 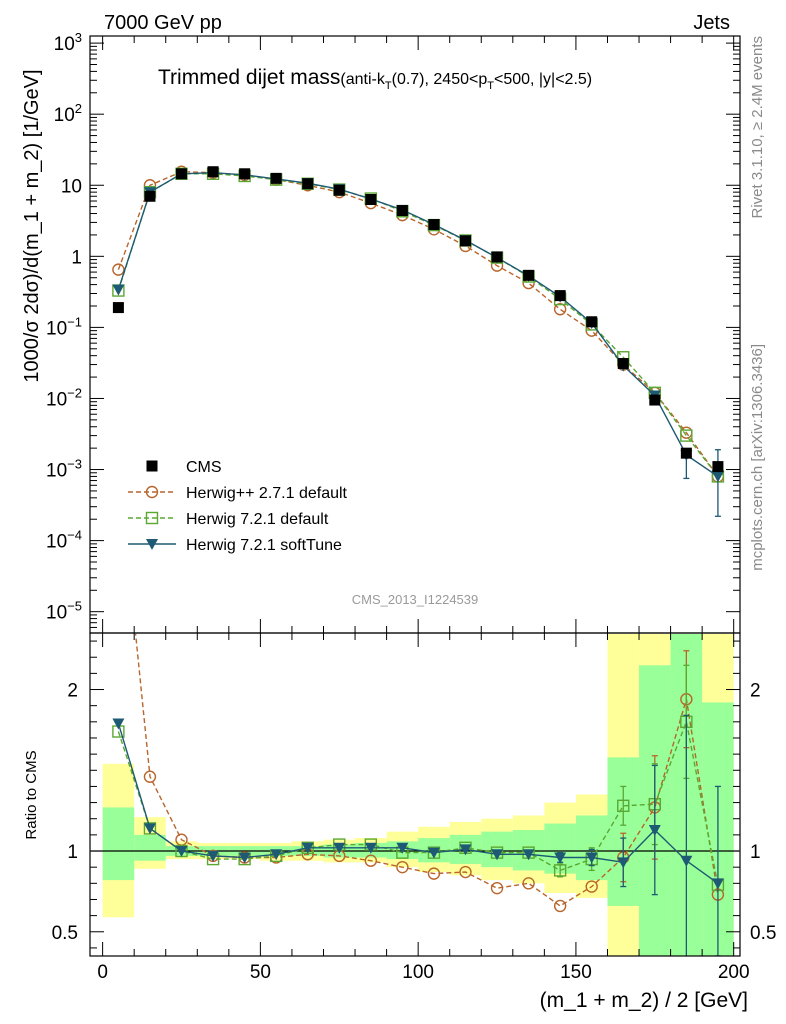 I want to click on main-y-tick-label: 10⁻², so click(x=64, y=397).